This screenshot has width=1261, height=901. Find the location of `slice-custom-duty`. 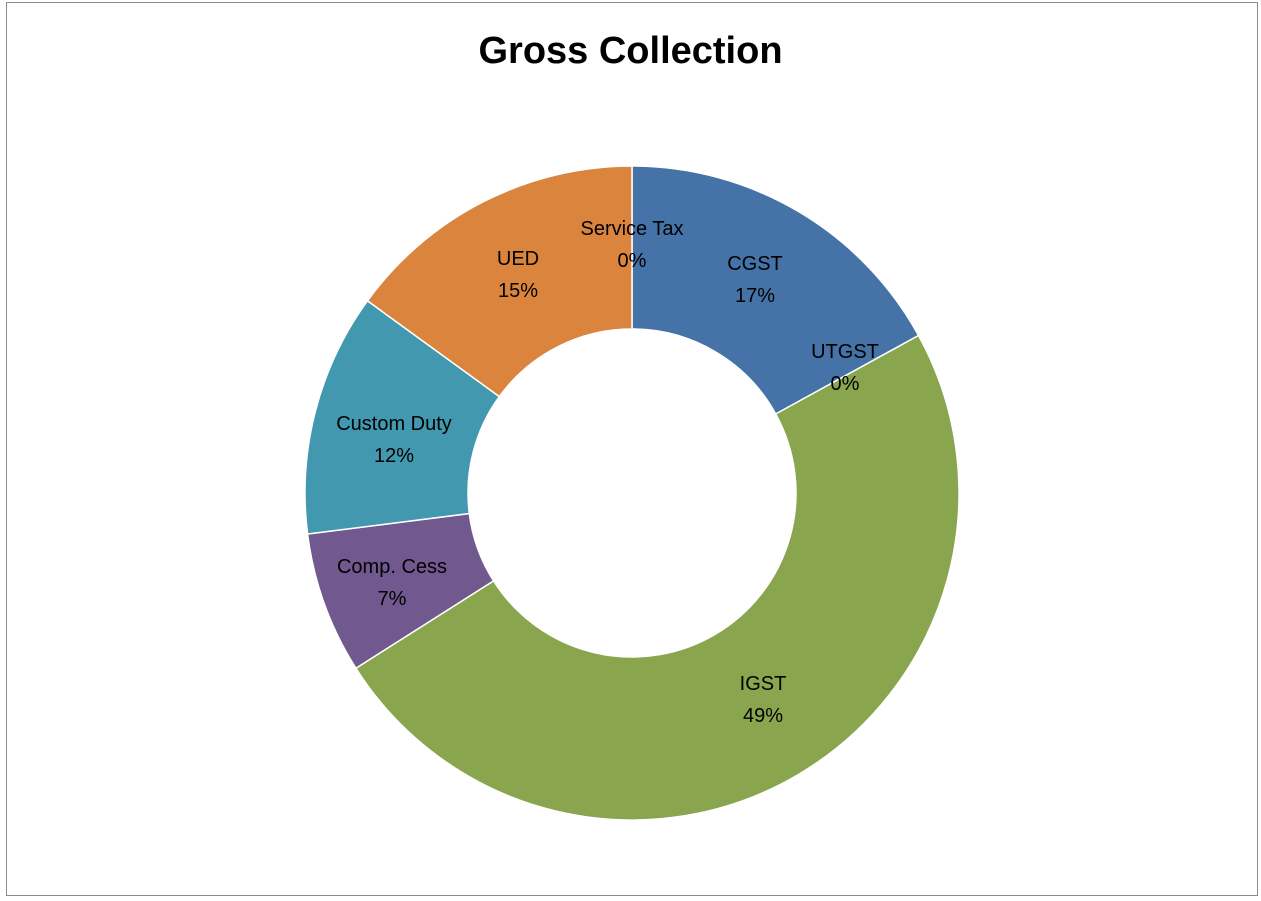

slice-custom-duty is located at coordinates (402, 417).